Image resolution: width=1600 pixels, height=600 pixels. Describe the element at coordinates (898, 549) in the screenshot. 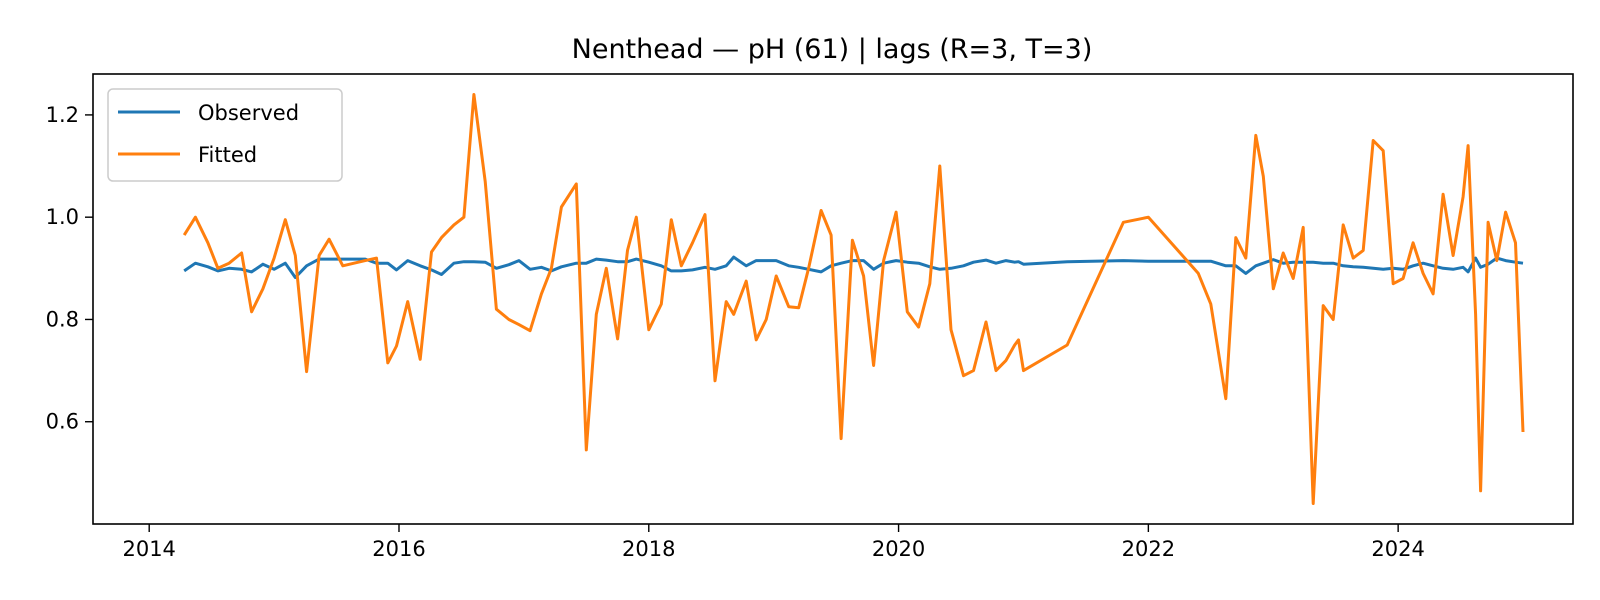

I see `x-tick-label: 2020` at that location.